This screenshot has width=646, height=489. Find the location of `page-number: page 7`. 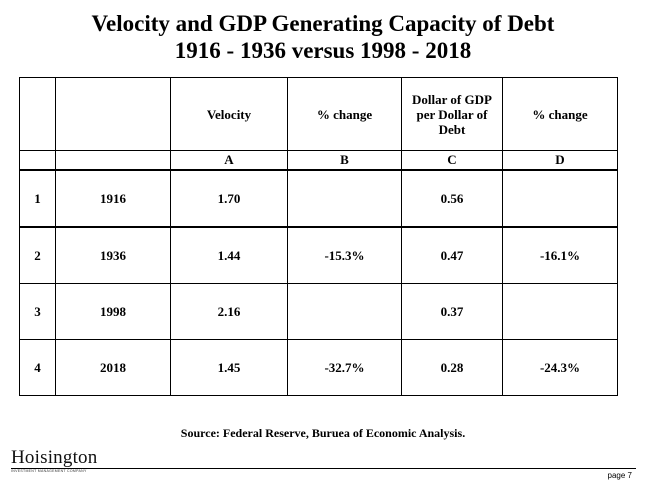

page-number: page 7 is located at coordinates (619, 475).